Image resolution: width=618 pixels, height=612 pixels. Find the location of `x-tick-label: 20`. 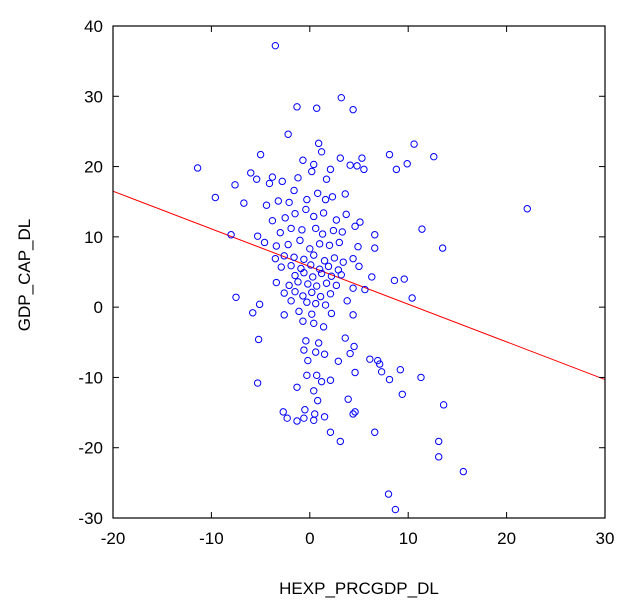

x-tick-label: 20 is located at coordinates (506, 538).